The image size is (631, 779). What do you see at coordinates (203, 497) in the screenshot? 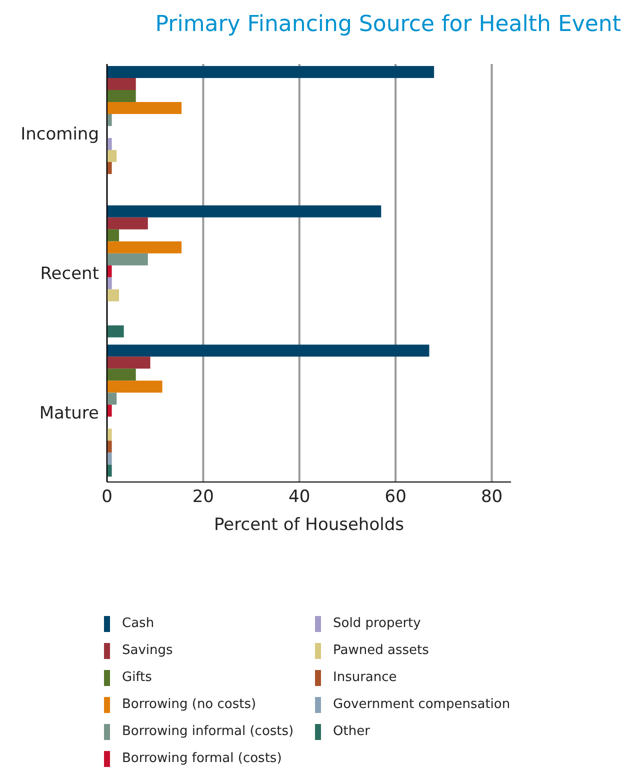
I see `x-tick-label: 20` at bounding box center [203, 497].